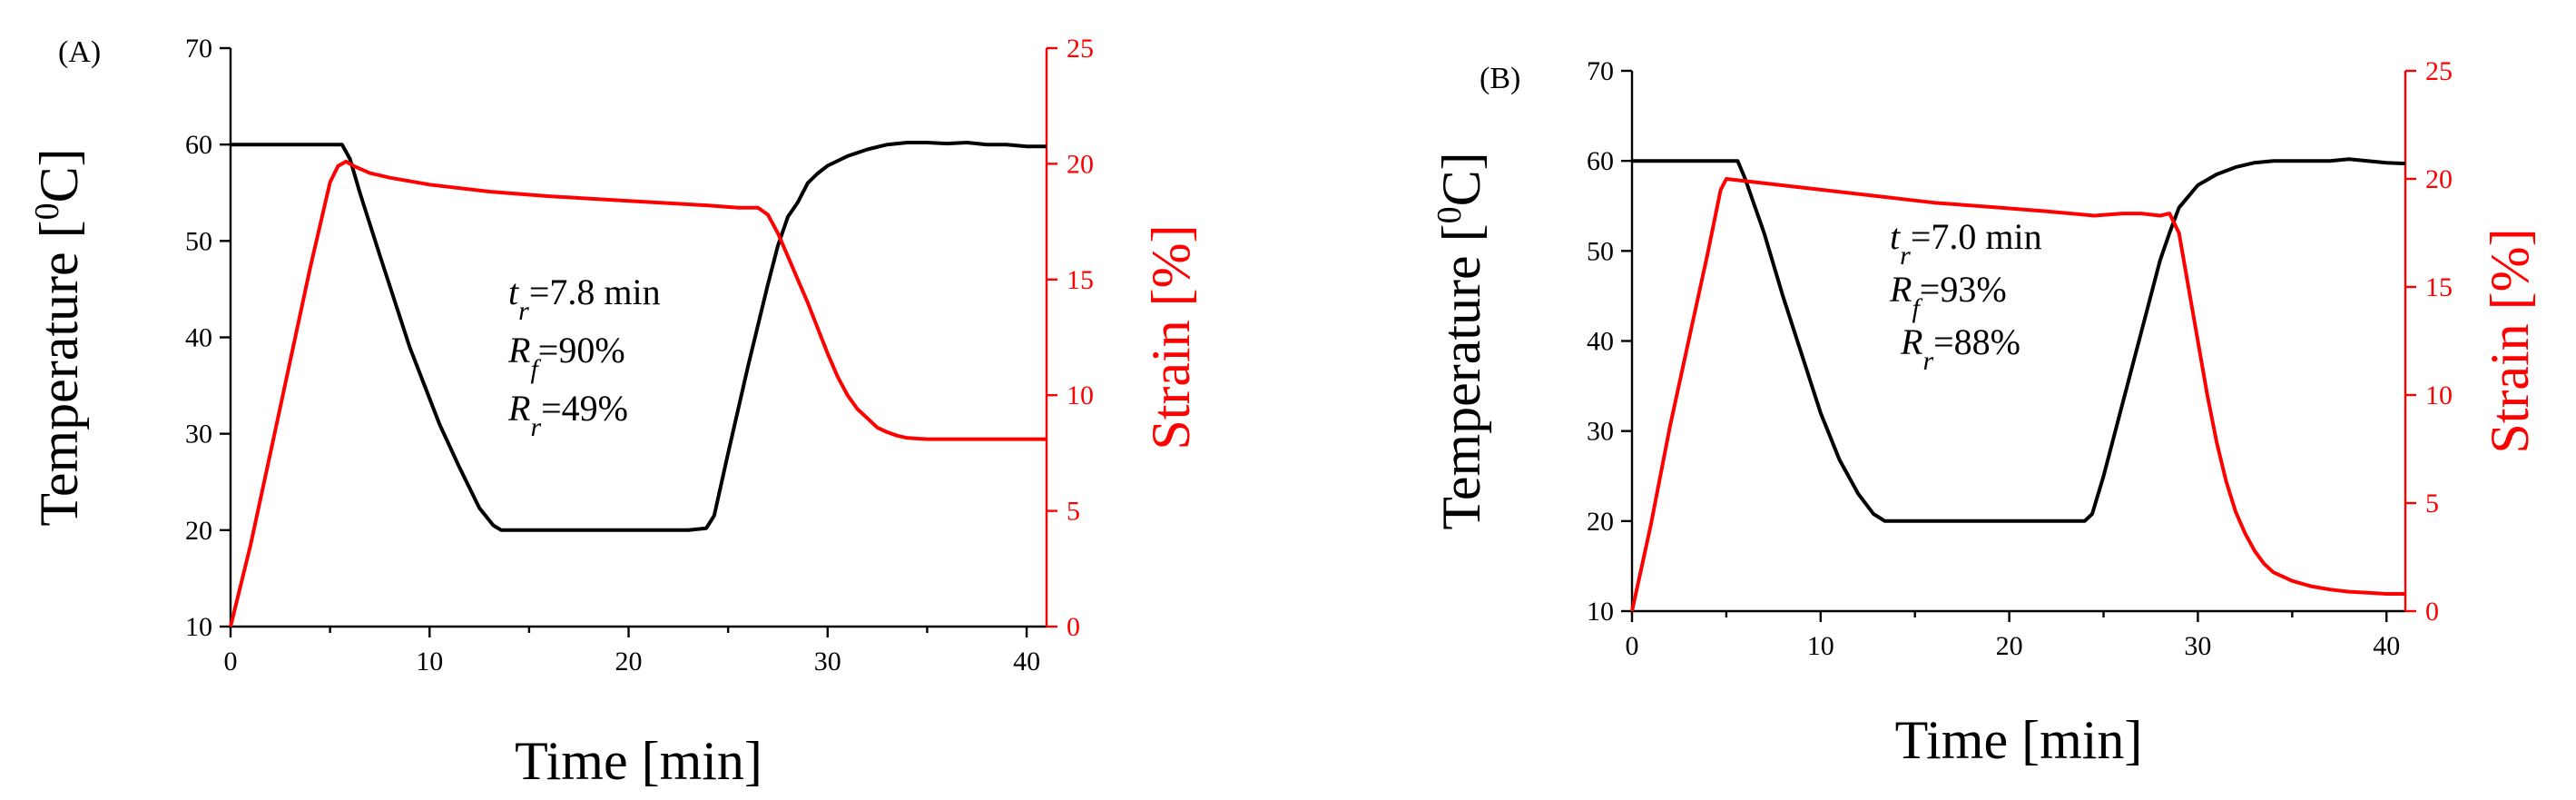 The height and width of the screenshot is (800, 2576). I want to click on annotation-text: Rf=93%, so click(1948, 296).